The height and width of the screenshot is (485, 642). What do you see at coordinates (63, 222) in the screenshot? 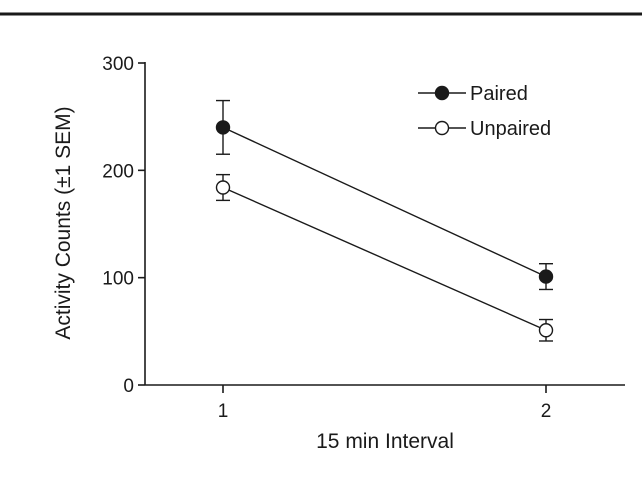
I see `y-axis-title: Activity Counts (±1 SEM)` at bounding box center [63, 222].